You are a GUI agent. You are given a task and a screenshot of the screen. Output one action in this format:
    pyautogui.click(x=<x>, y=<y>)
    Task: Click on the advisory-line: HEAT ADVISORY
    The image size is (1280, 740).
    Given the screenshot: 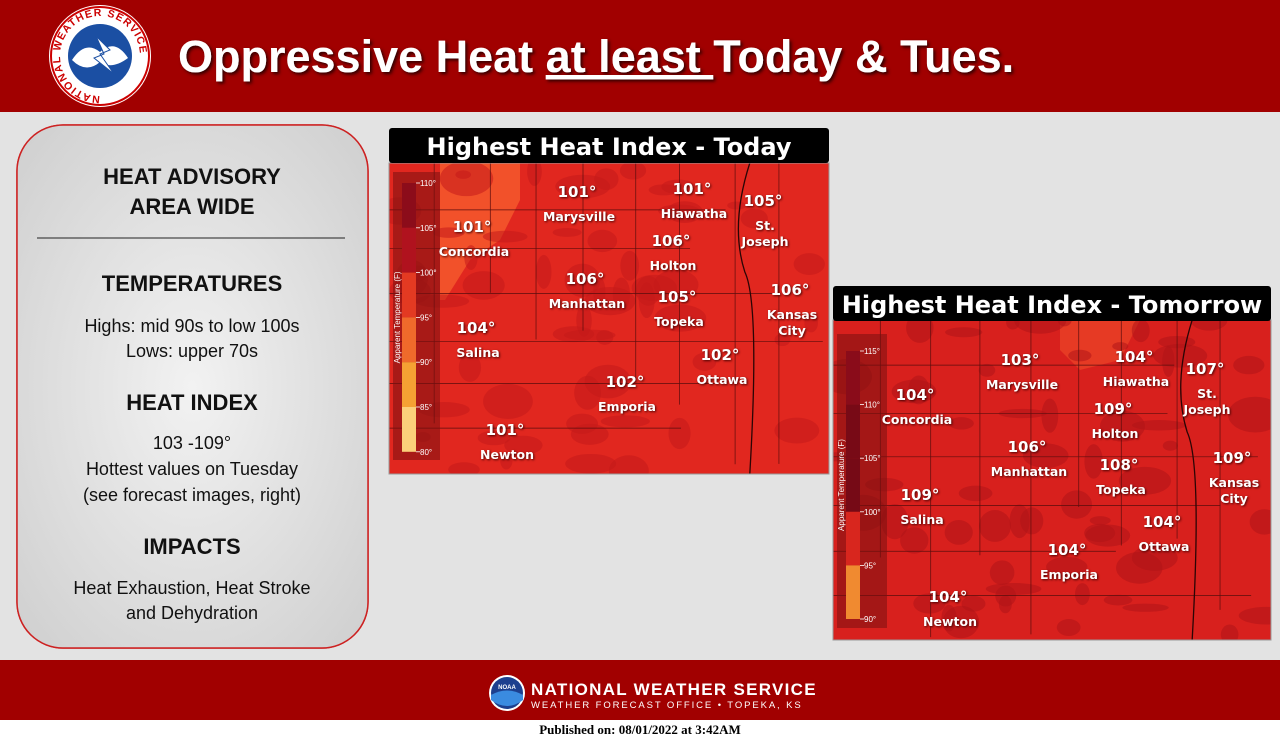 What is the action you would take?
    pyautogui.click(x=192, y=176)
    